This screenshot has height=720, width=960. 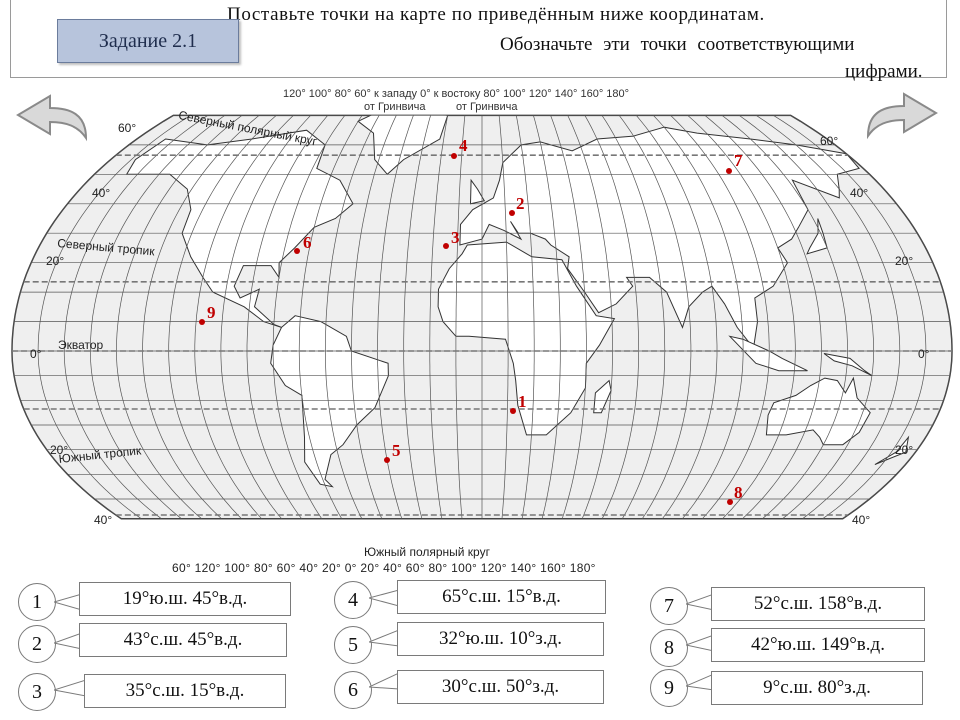 What do you see at coordinates (669, 688) in the screenshot?
I see `task-number-9: 9` at bounding box center [669, 688].